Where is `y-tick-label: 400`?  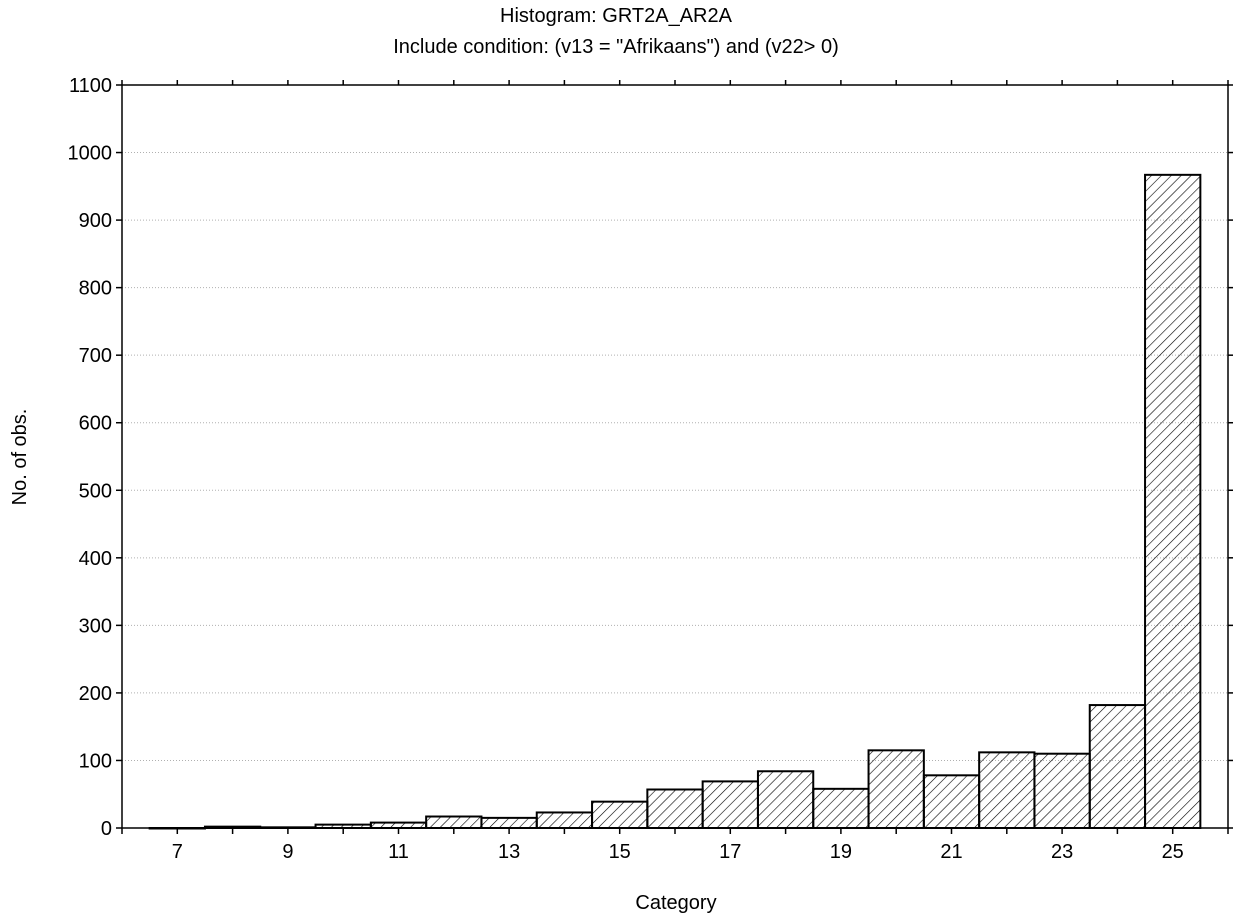 y-tick-label: 400 is located at coordinates (95, 559).